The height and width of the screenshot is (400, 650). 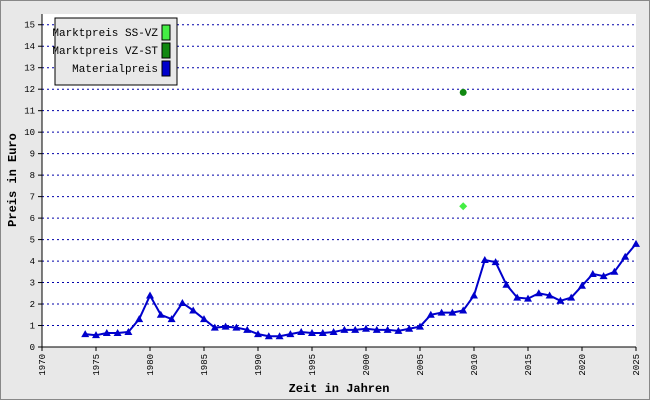 What do you see at coordinates (313, 365) in the screenshot?
I see `x-tick-label: 1995` at bounding box center [313, 365].